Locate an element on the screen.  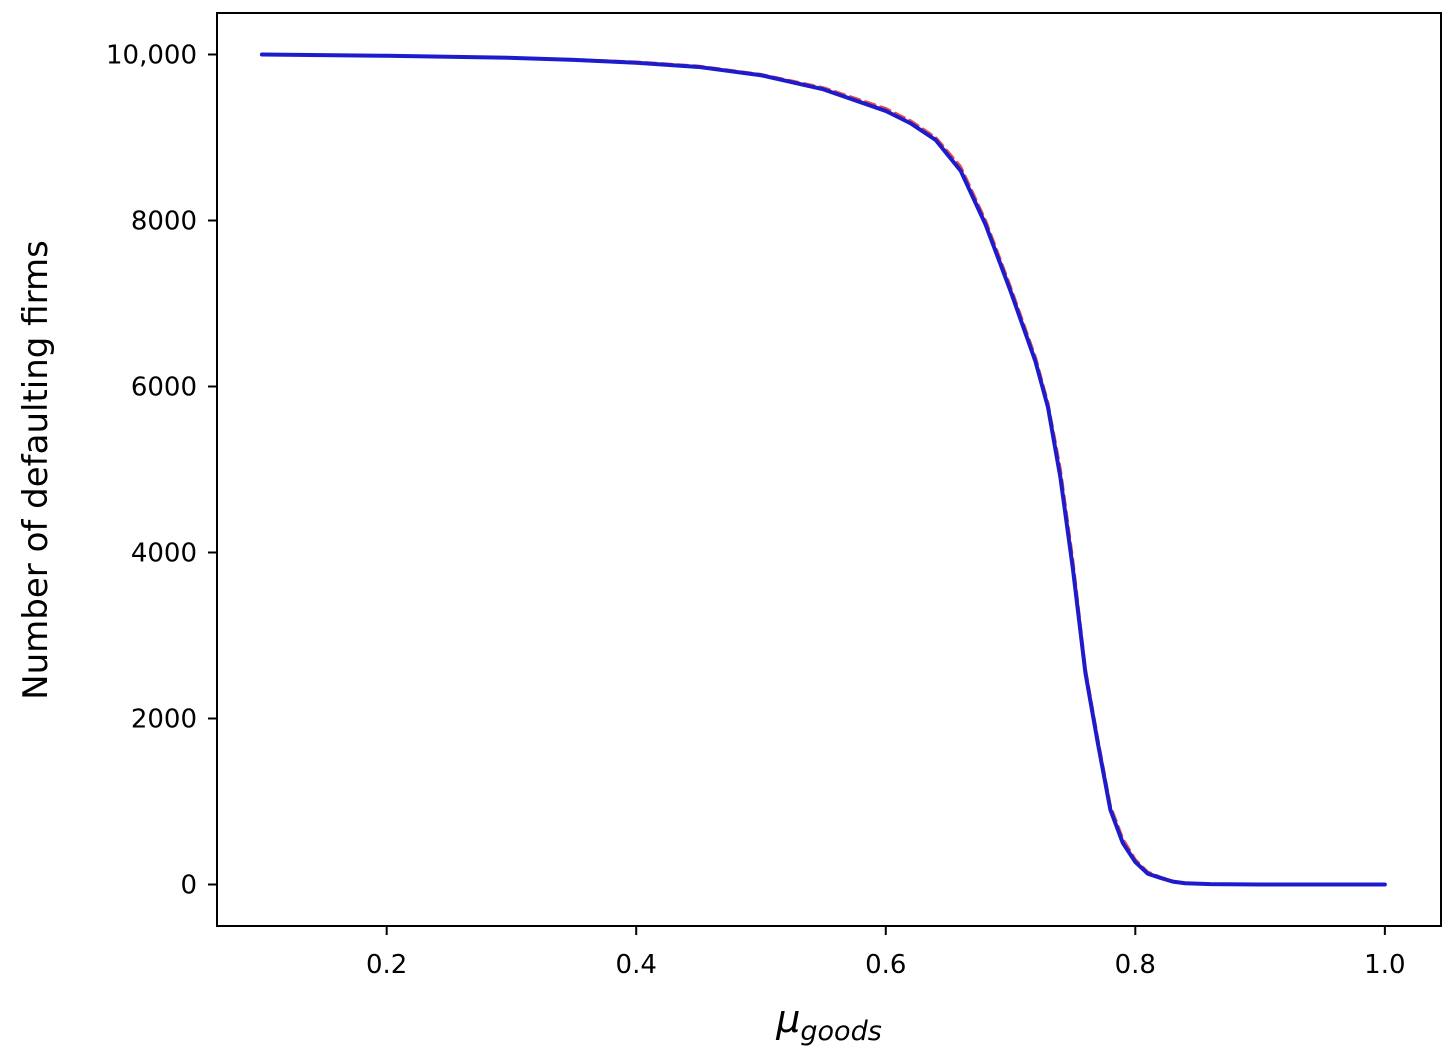
y-axis-ticks: 0 2000 4000 6000 8000 10,000 is located at coordinates (161, 471).